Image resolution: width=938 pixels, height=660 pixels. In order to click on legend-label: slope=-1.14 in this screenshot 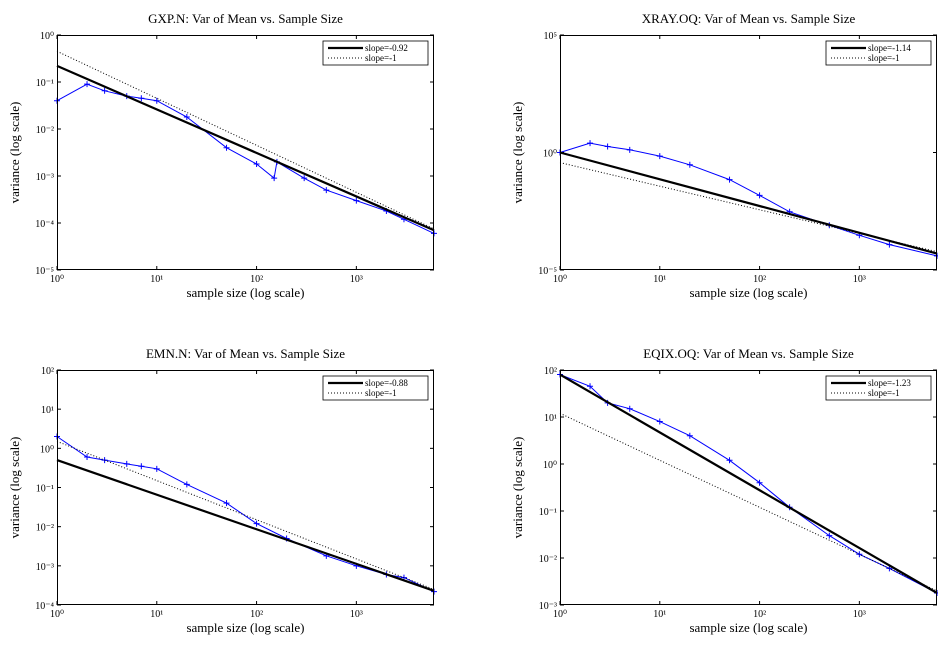, I will do `click(889, 48)`.